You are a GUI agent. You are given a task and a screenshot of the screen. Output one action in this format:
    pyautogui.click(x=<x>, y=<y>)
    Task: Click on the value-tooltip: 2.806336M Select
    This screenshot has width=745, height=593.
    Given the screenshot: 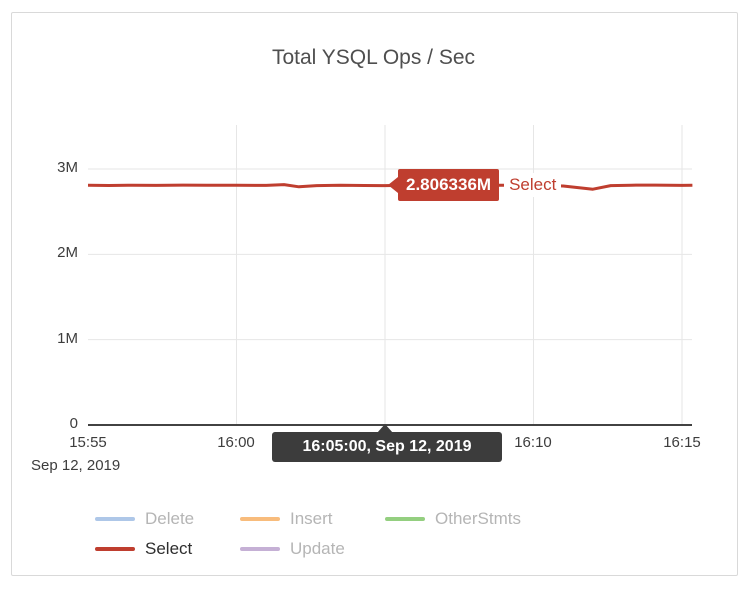 What is the action you would take?
    pyautogui.click(x=475, y=185)
    